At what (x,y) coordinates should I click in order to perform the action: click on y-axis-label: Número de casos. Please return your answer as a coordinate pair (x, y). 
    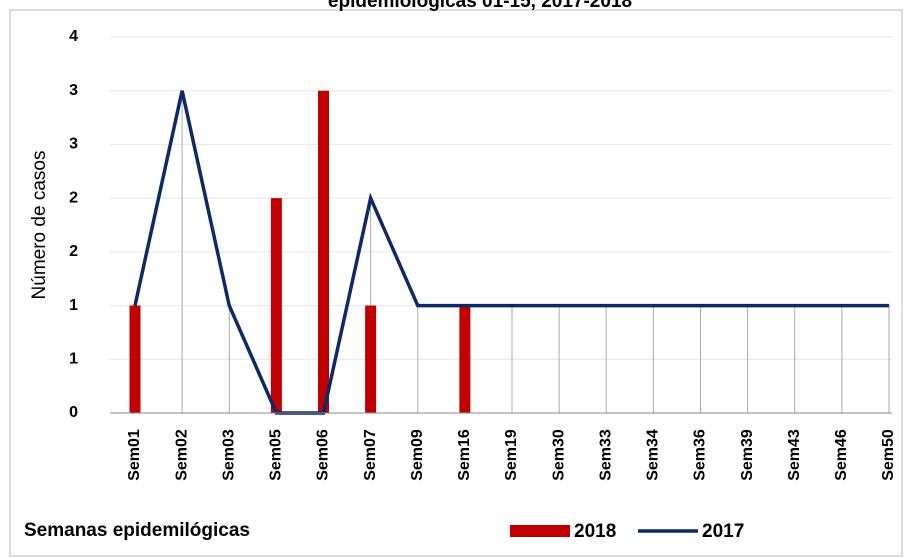
    Looking at the image, I should click on (39, 225).